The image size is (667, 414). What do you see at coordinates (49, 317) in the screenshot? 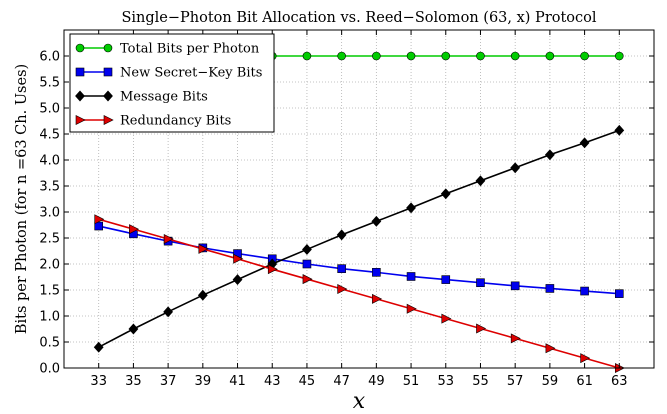
I see `y-tick-label: 1.0` at bounding box center [49, 317].